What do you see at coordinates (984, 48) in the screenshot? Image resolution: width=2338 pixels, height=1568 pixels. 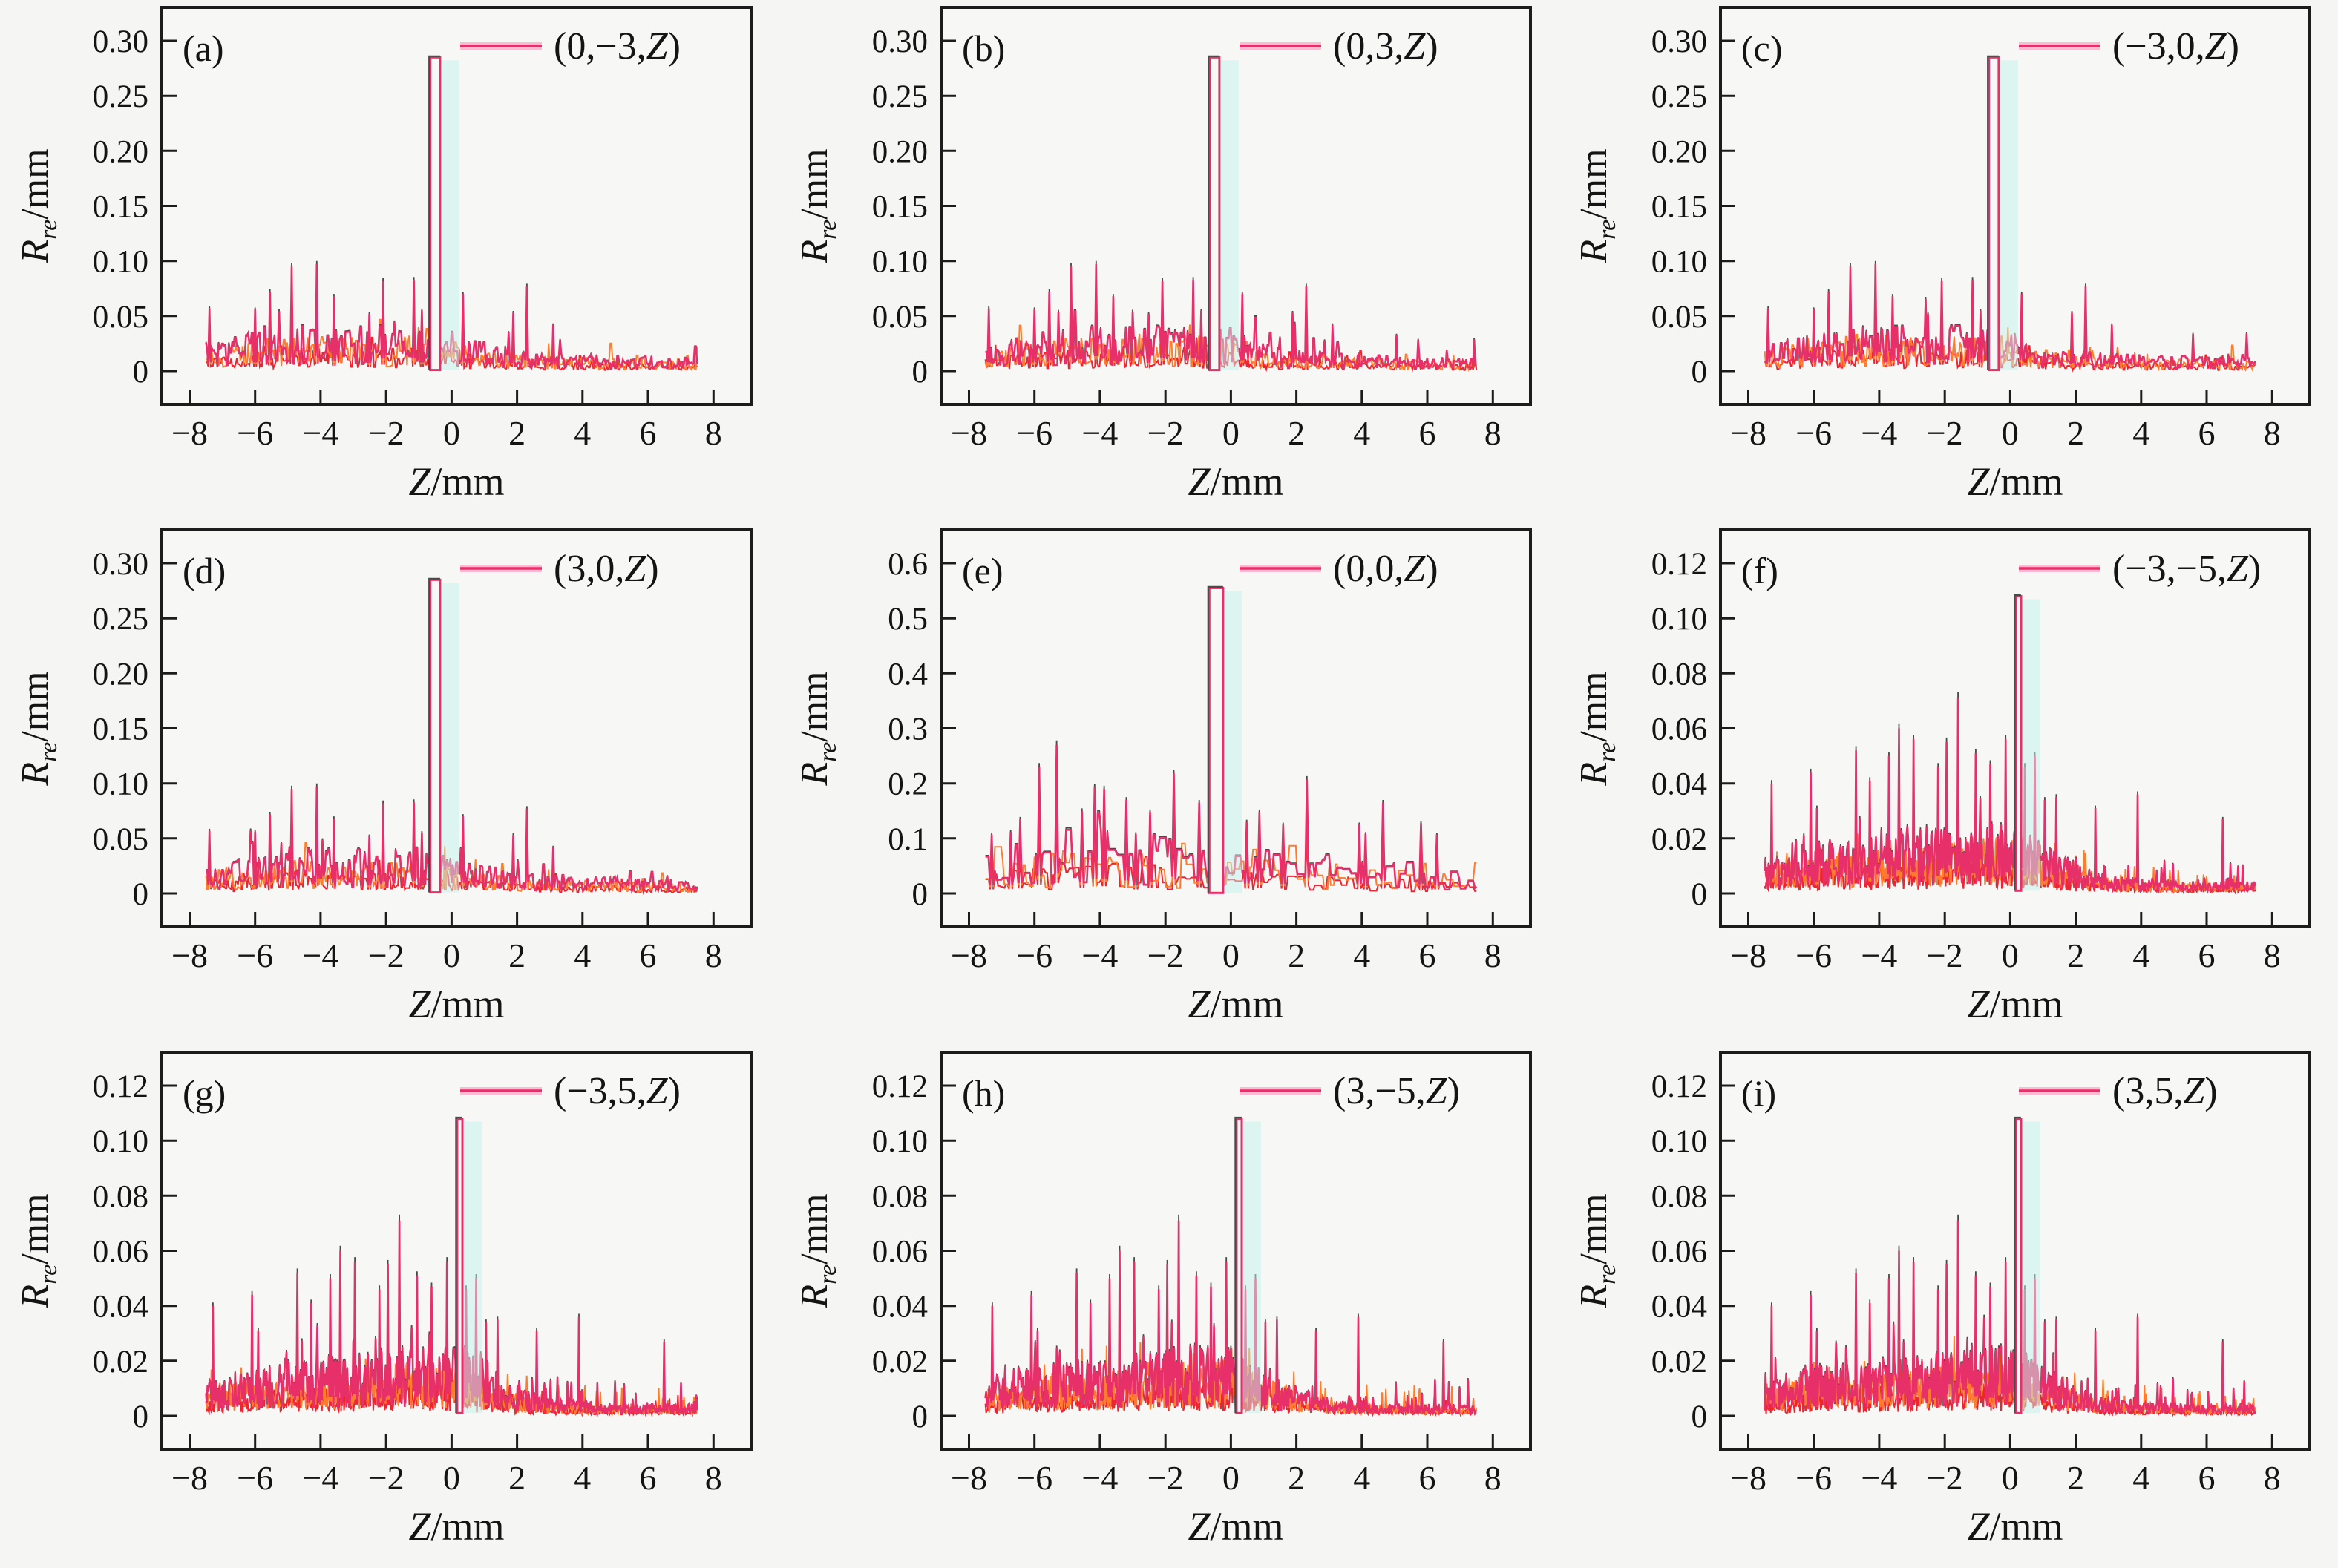 I see `panel-label: (b)` at bounding box center [984, 48].